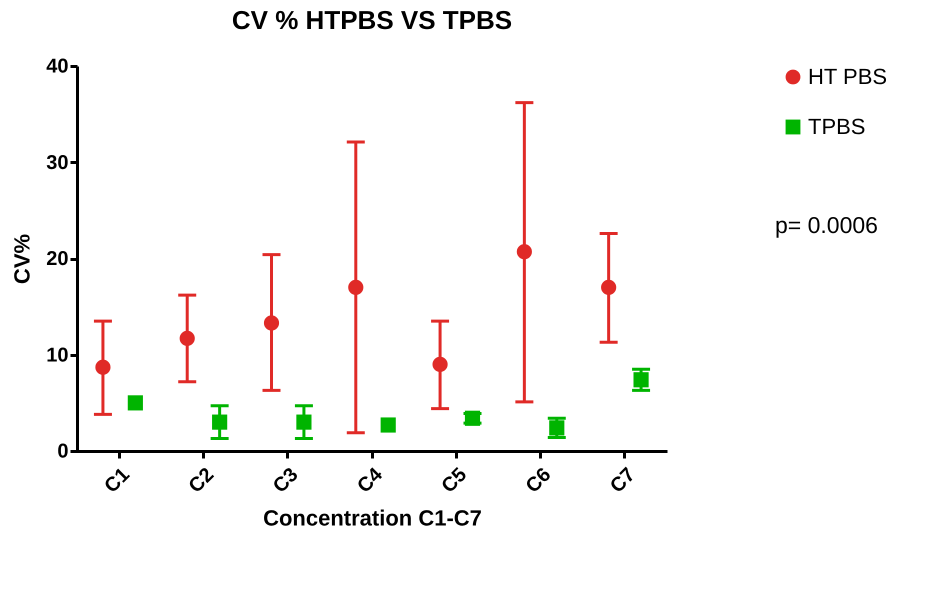 The height and width of the screenshot is (589, 946). I want to click on x-tick-label: C5, so click(454, 481).